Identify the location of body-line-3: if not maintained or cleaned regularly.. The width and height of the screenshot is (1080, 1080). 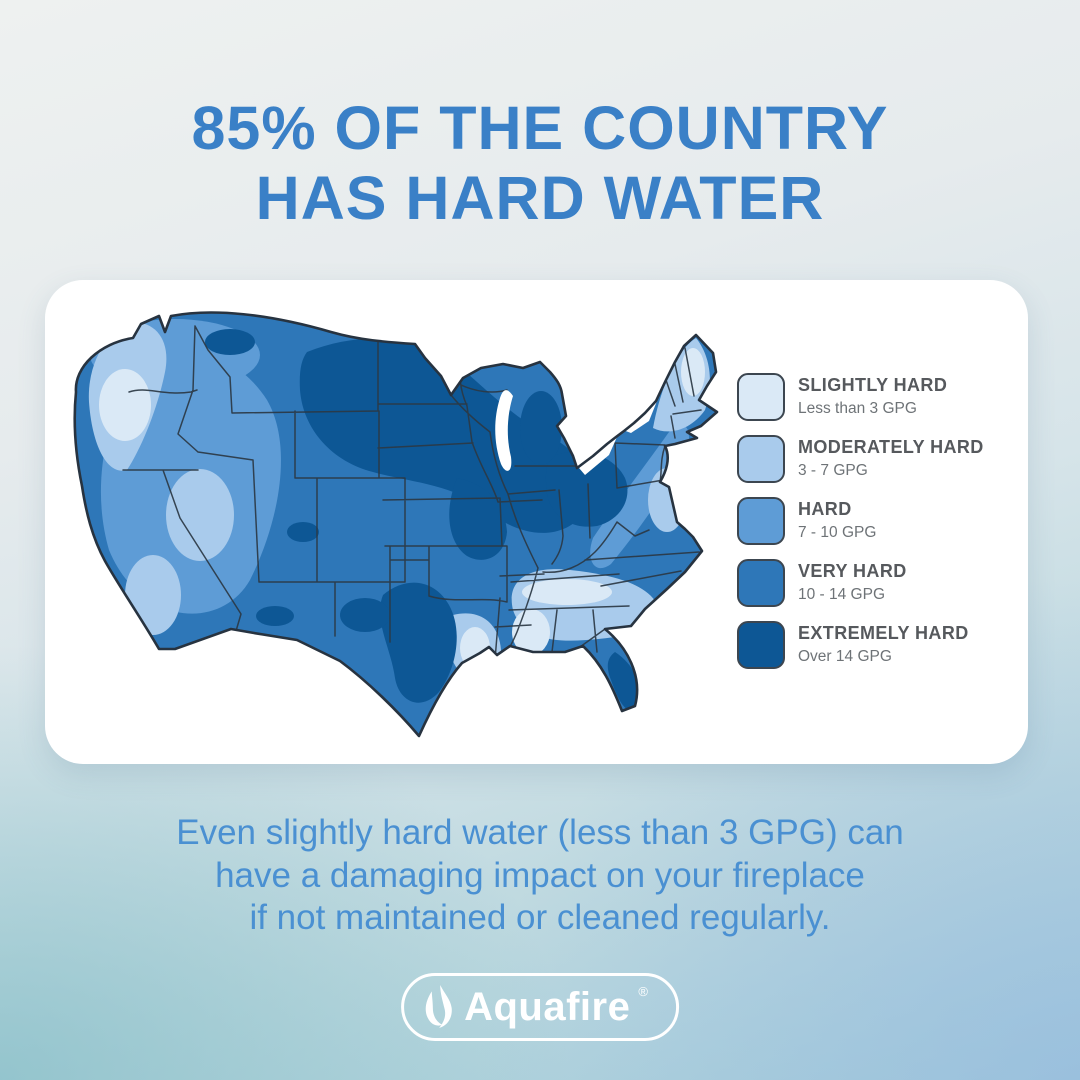
(540, 918).